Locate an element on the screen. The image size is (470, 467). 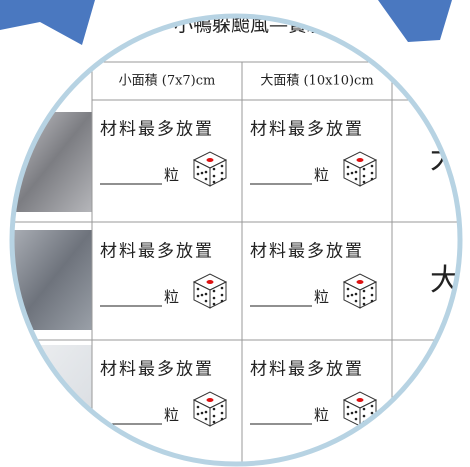
column-header: 大面積 (10x10)cm is located at coordinates (316, 81).